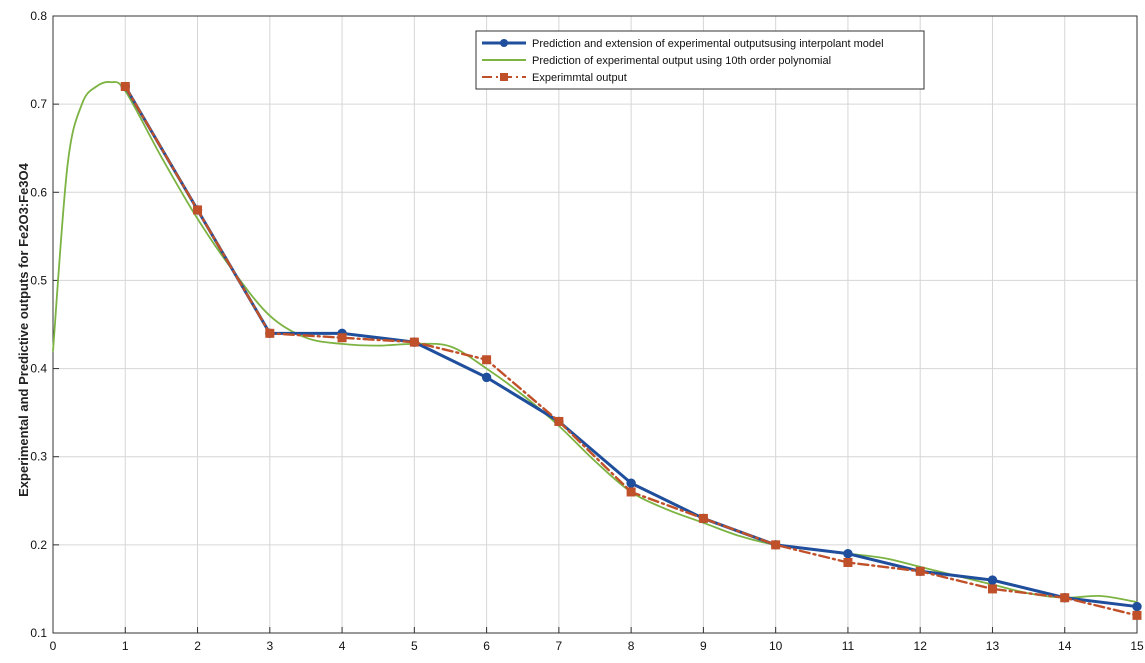  I want to click on y-tick-label: 0.7, so click(38, 104).